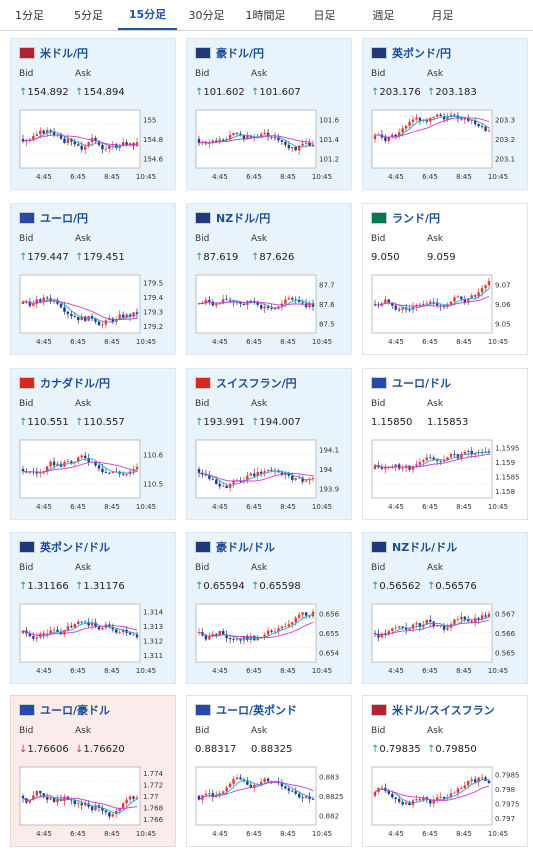 The image size is (533, 856). I want to click on tab-30min: 30分足, so click(206, 15).